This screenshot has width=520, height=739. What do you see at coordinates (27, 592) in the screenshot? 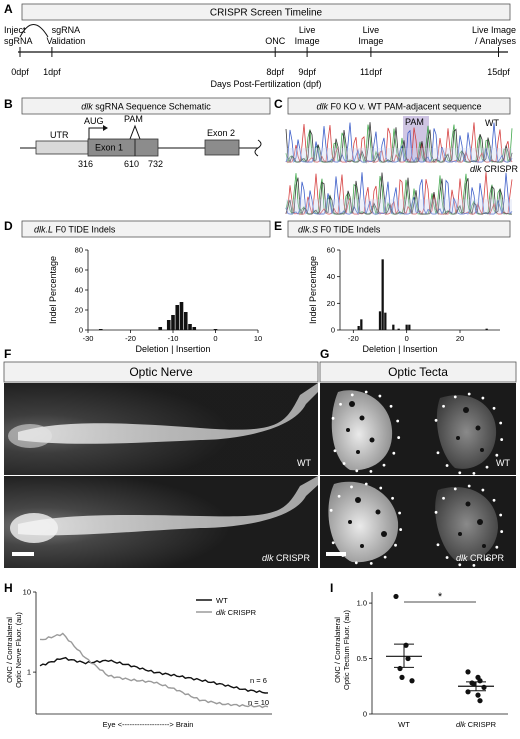
I see `y-tick-label: 10` at bounding box center [27, 592].